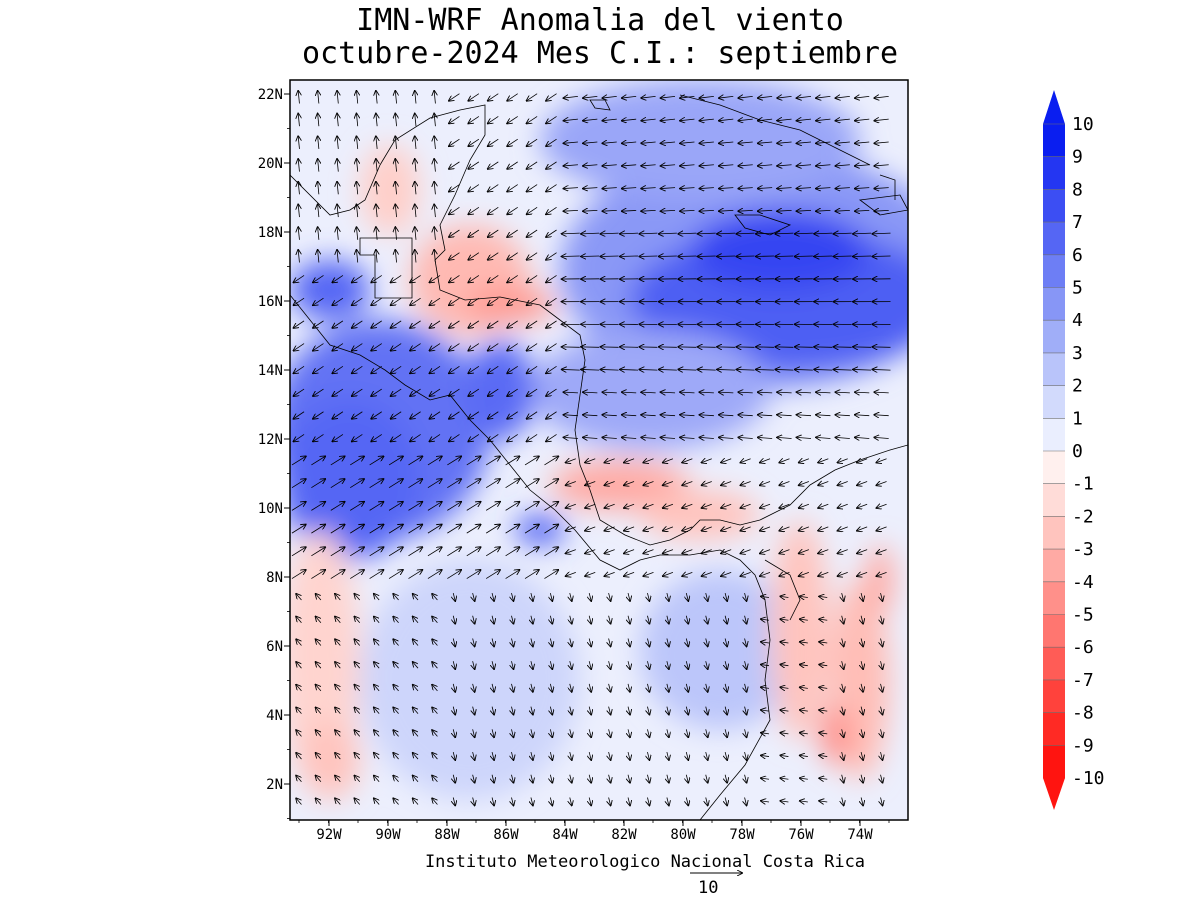 This screenshot has height=900, width=1200. Describe the element at coordinates (1083, 484) in the screenshot. I see `colorbar-label: -1` at that location.